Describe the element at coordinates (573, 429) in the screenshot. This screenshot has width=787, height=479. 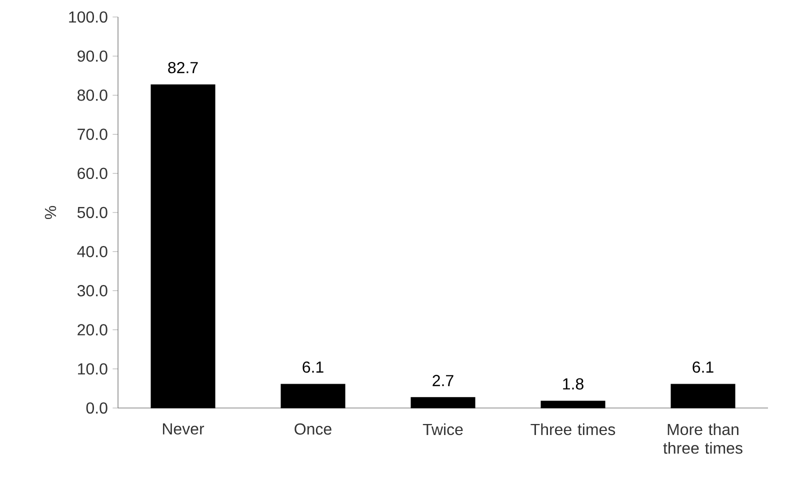
I see `x-tick-label: Three times` at that location.